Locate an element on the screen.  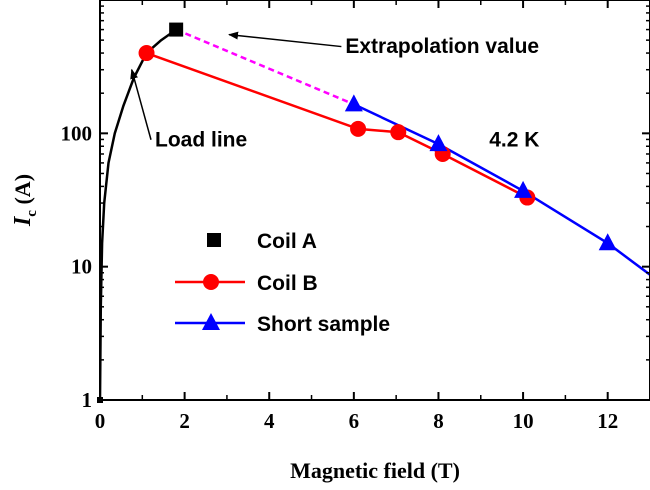
y-axis-title-unit: (A) is located at coordinates (22, 192).